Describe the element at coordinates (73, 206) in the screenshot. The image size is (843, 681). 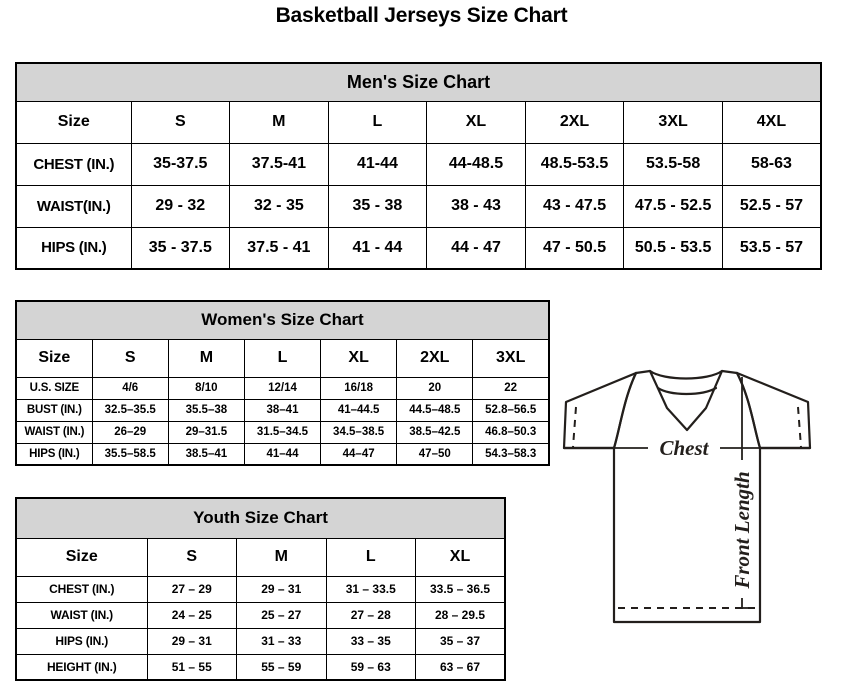
I see `row-label-waist: WAIST(IN.)` at that location.